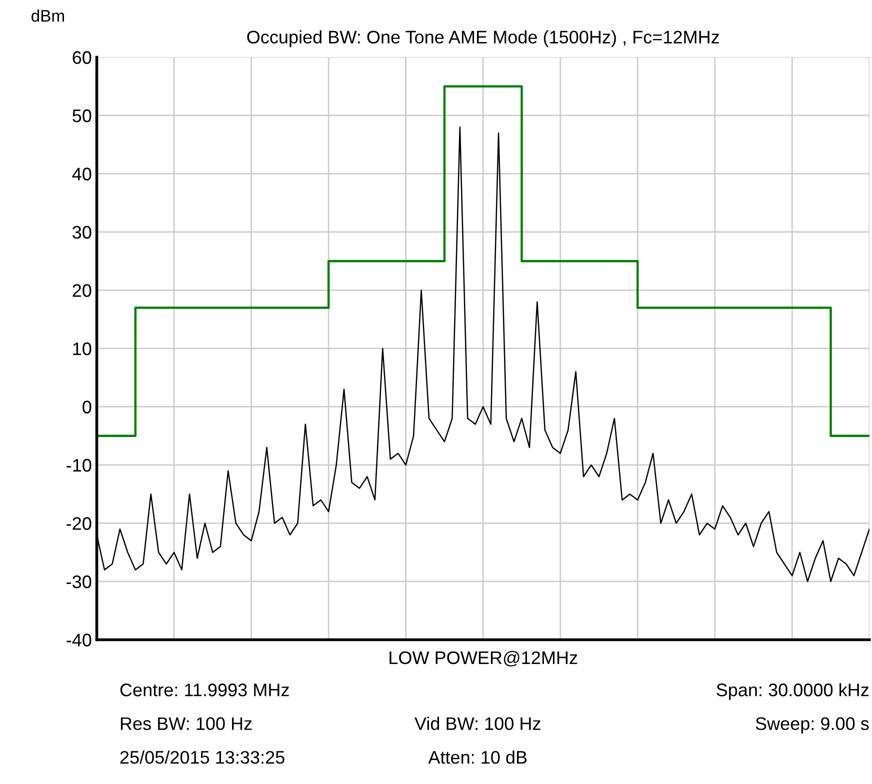  I want to click on text: Span: 30.0000 kHz, so click(792, 691).